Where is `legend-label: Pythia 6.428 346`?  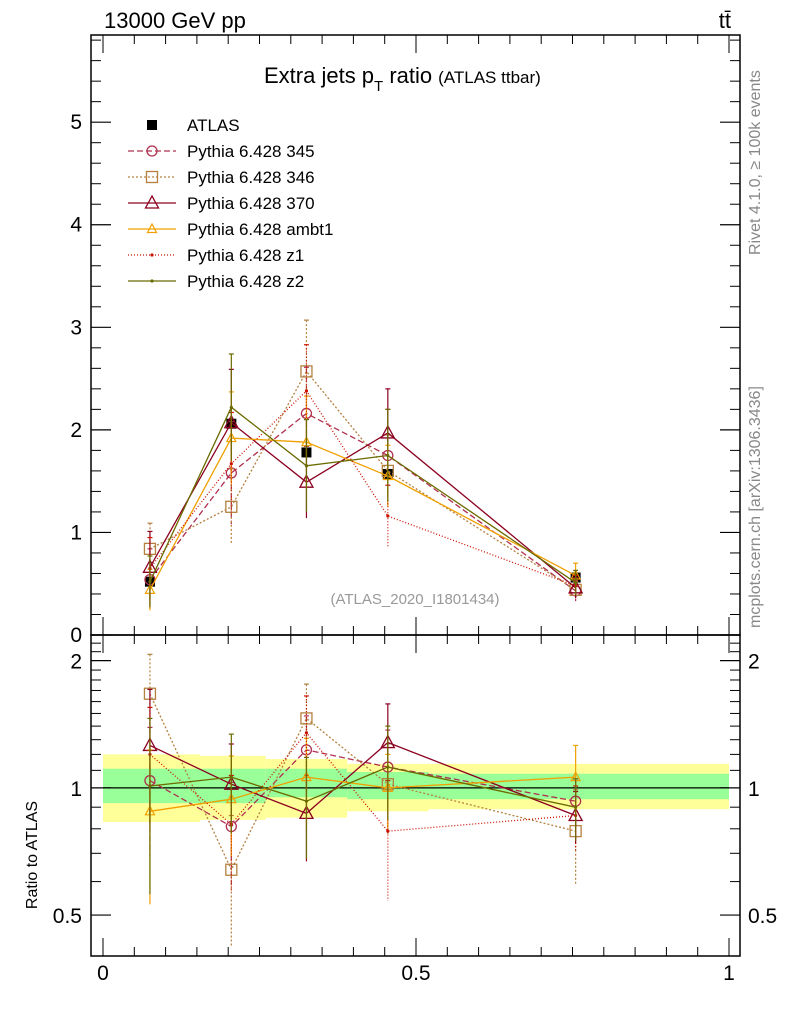 legend-label: Pythia 6.428 346 is located at coordinates (251, 177).